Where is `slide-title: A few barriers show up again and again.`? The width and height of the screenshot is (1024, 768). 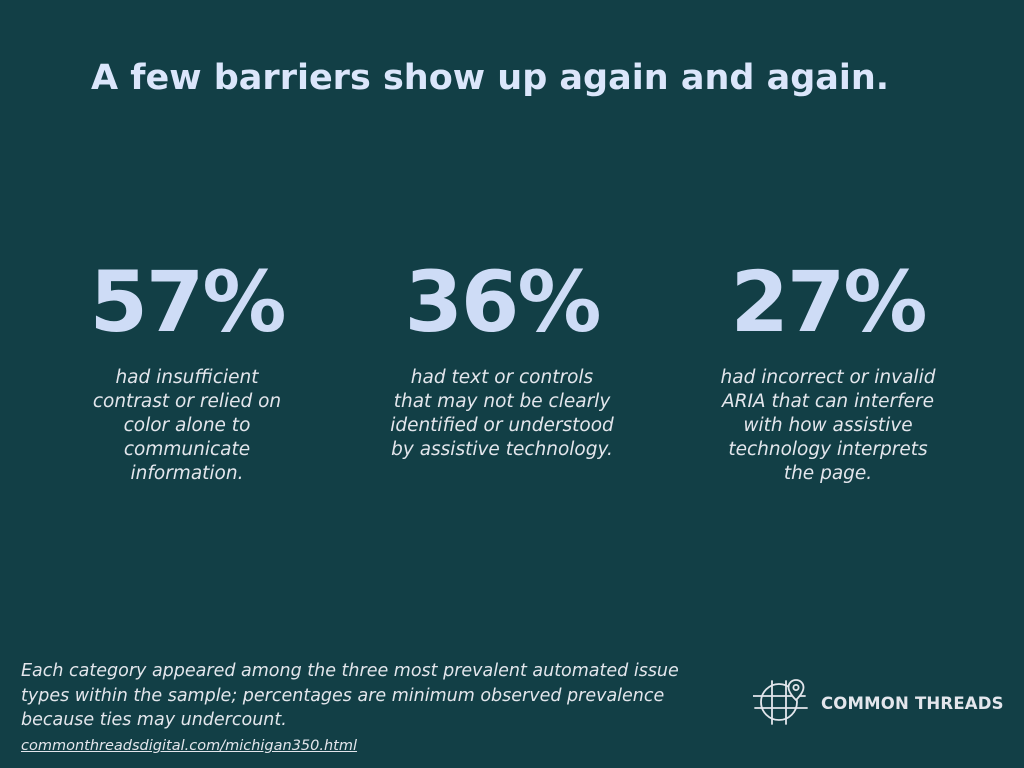 slide-title: A few barriers show up again and again. is located at coordinates (490, 78).